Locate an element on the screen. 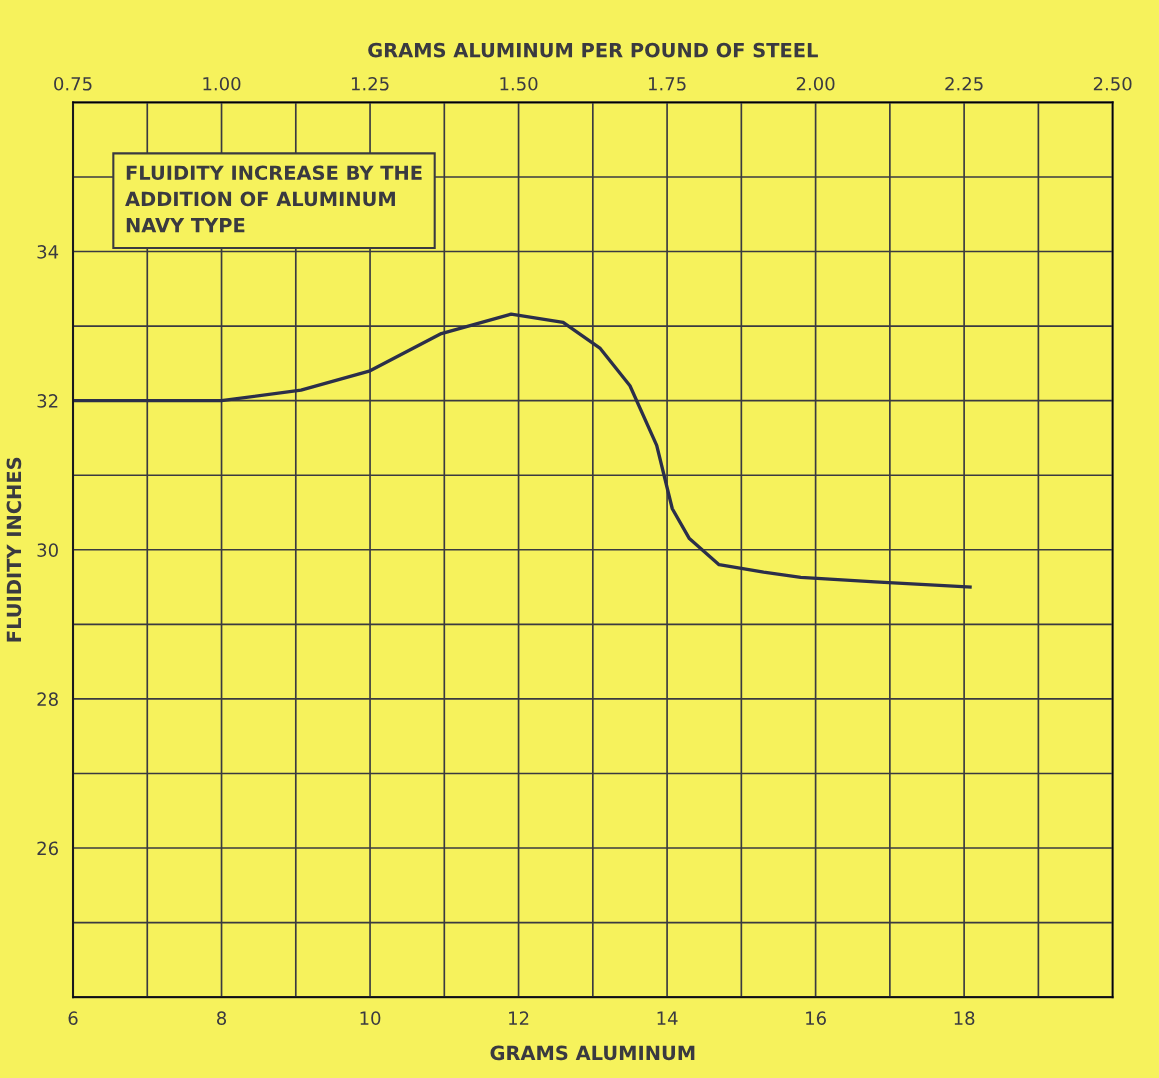 The height and width of the screenshot is (1078, 1159). y-tick-label: 26 is located at coordinates (47, 848).